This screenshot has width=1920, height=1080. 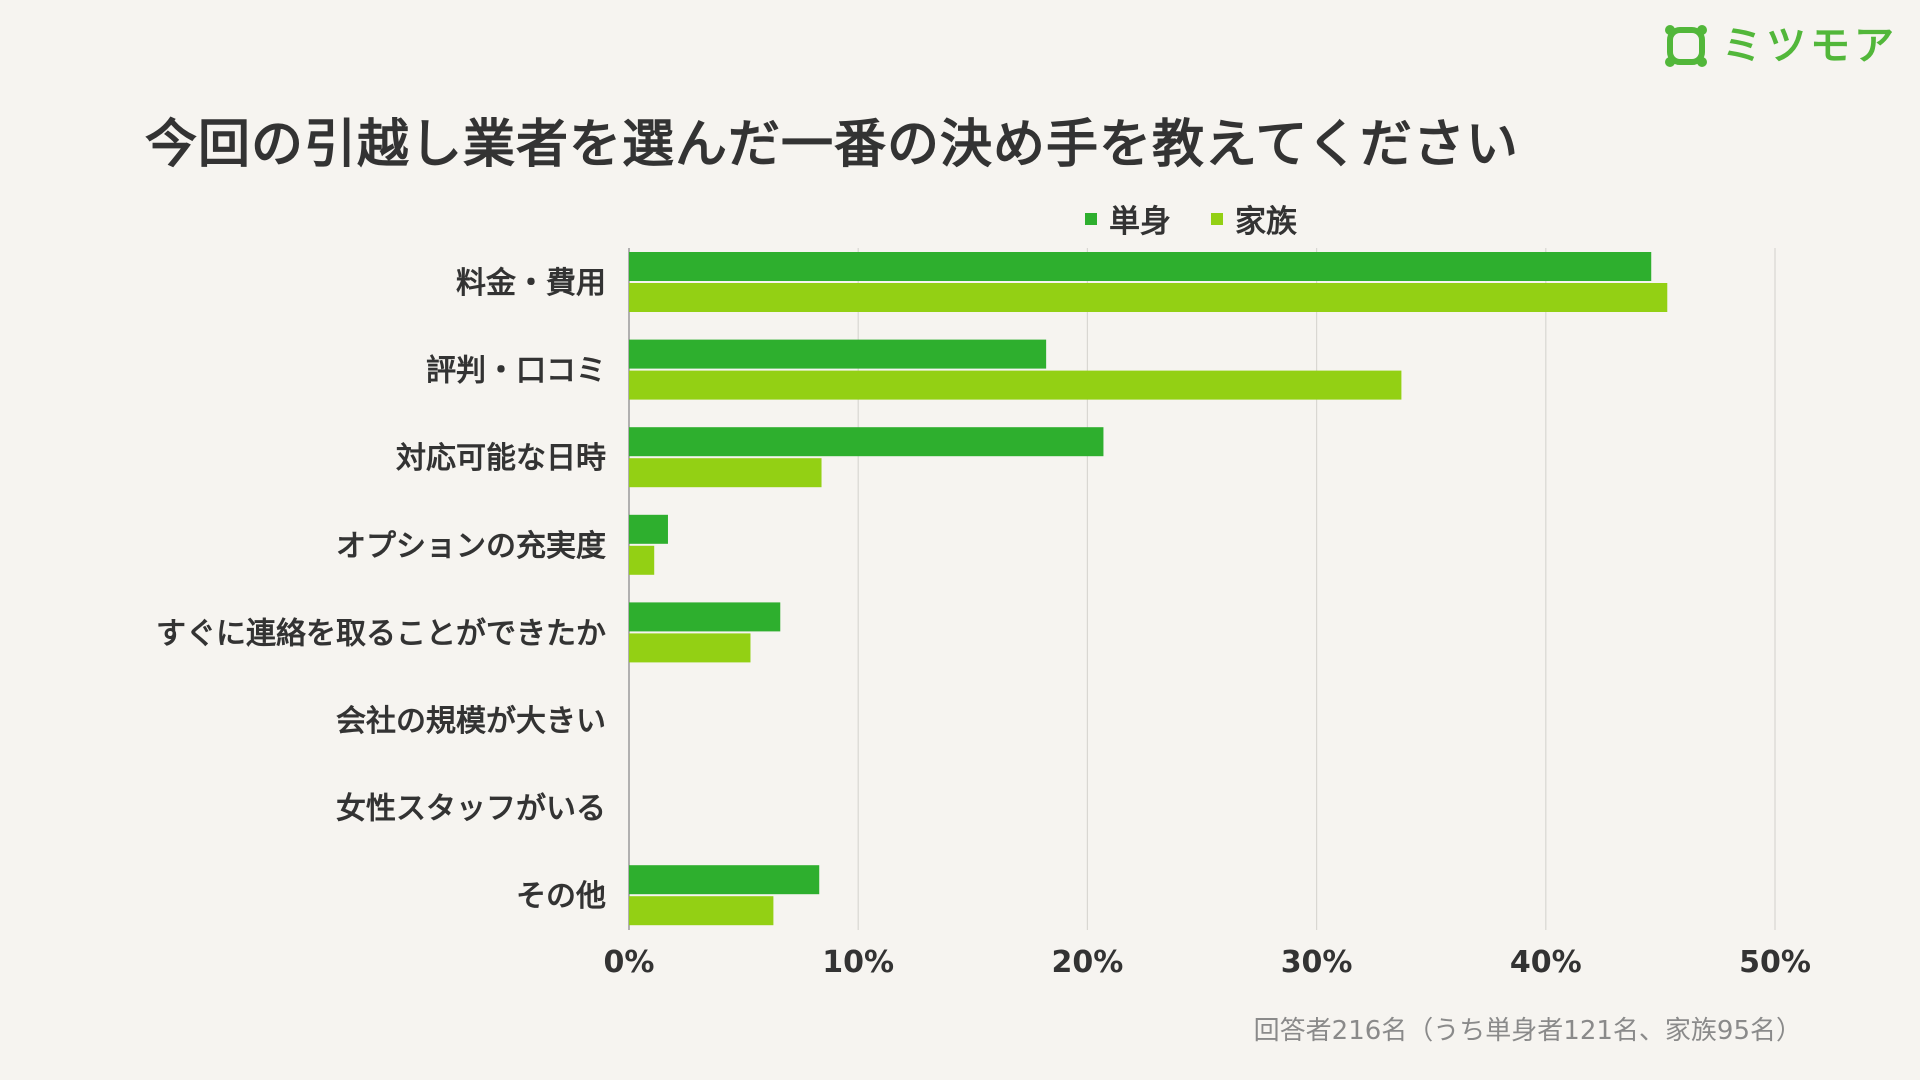 What do you see at coordinates (1140, 222) in the screenshot?
I see `legend-label-single: 単身` at bounding box center [1140, 222].